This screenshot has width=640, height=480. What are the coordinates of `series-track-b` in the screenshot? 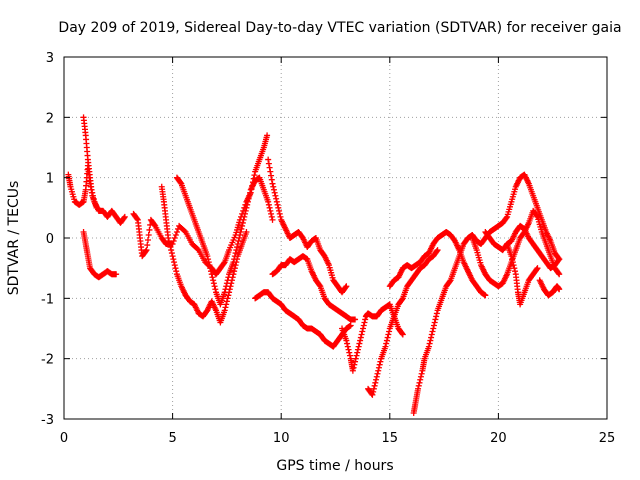 It's located at (90, 162).